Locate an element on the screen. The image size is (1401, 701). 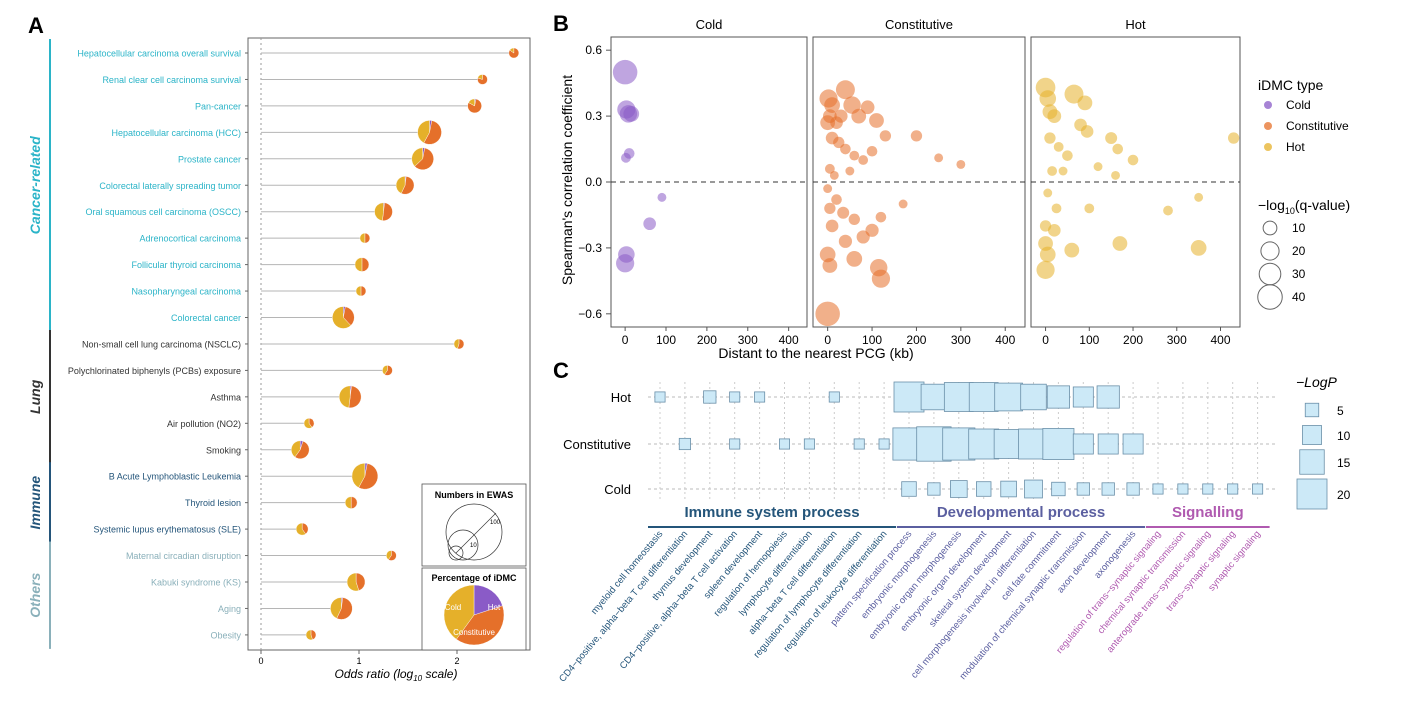
legend-logp-label: 20 is located at coordinates (1344, 495).